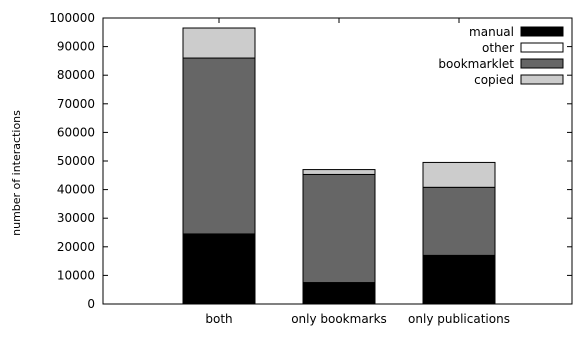 Image resolution: width=579 pixels, height=354 pixels. What do you see at coordinates (218, 319) in the screenshot?
I see `x-tick-label: both` at bounding box center [218, 319].